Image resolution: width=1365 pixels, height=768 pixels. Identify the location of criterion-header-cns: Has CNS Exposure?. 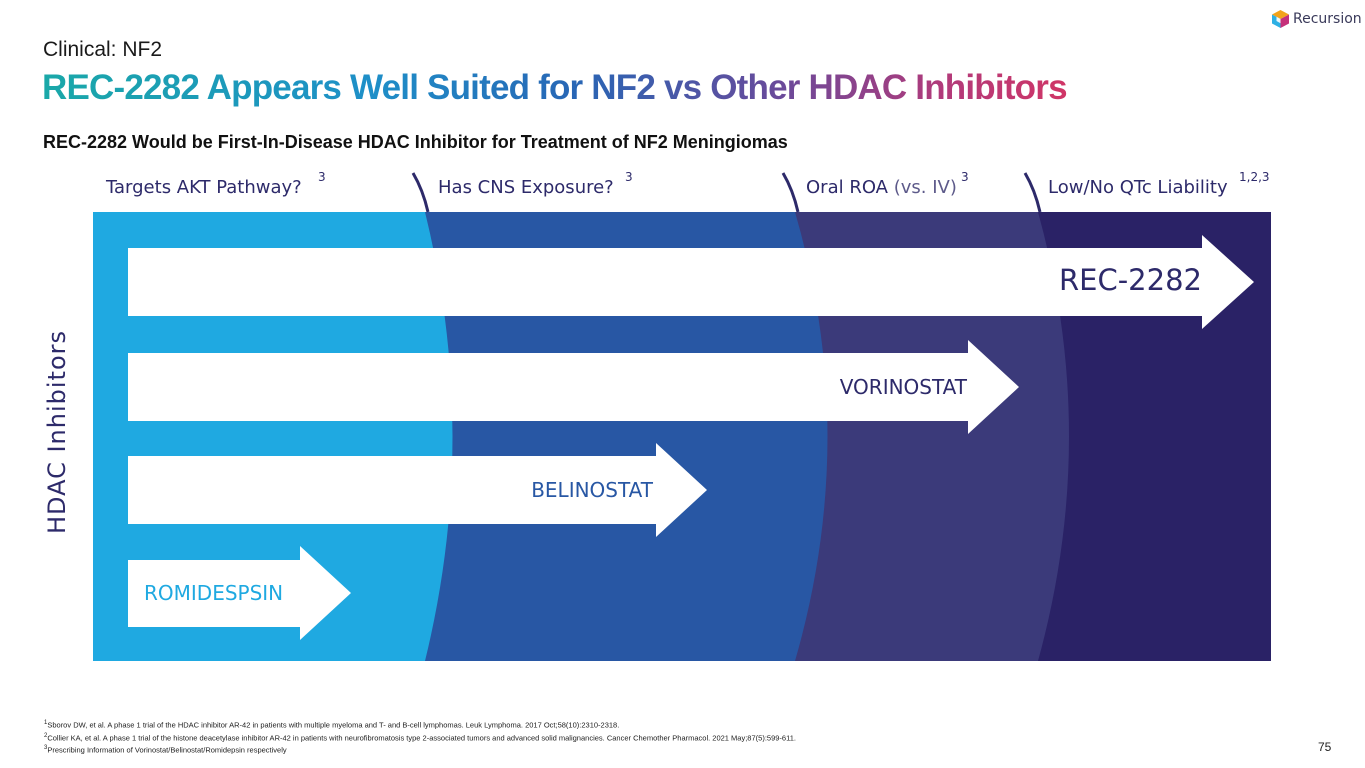
(526, 187).